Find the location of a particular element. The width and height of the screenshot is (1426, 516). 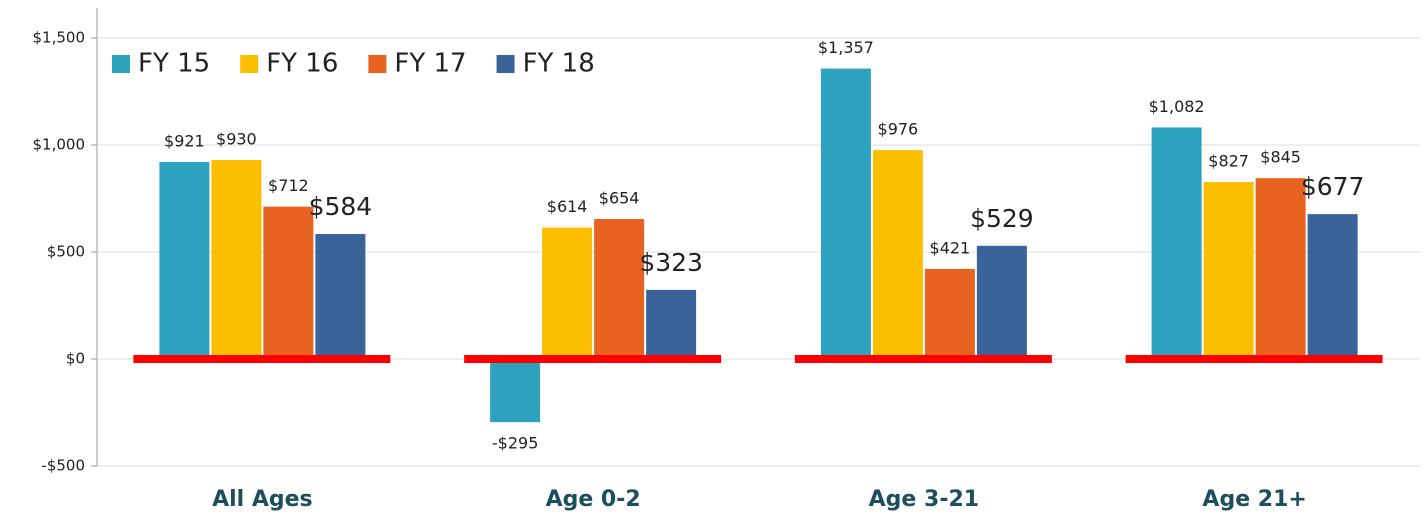

legend-label: FY 16 is located at coordinates (302, 64).